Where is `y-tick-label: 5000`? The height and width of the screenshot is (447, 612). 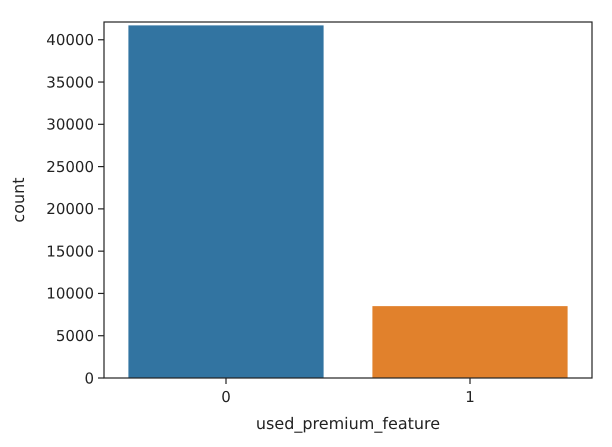 y-tick-label: 5000 is located at coordinates (75, 335).